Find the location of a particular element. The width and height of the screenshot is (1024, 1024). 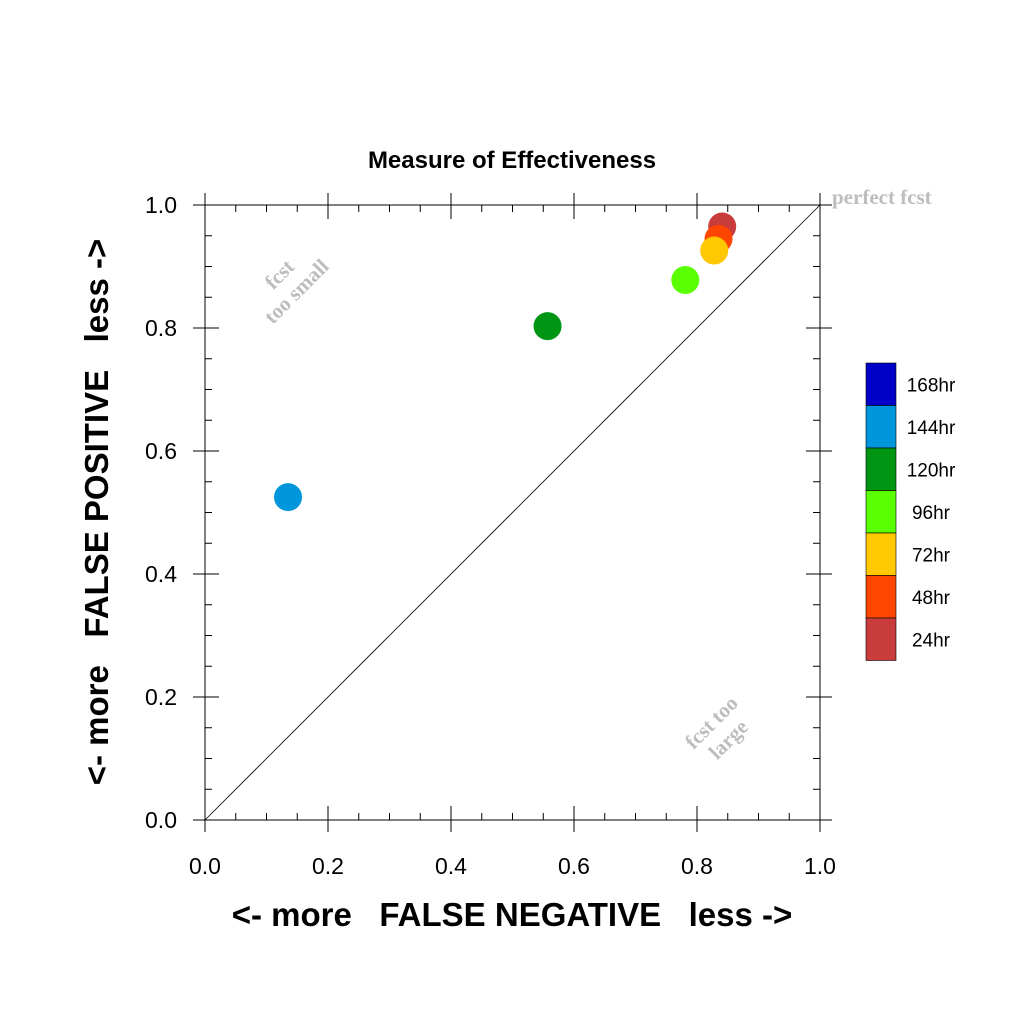

fcst-too-large-annotation: fcst too large is located at coordinates (716, 727).